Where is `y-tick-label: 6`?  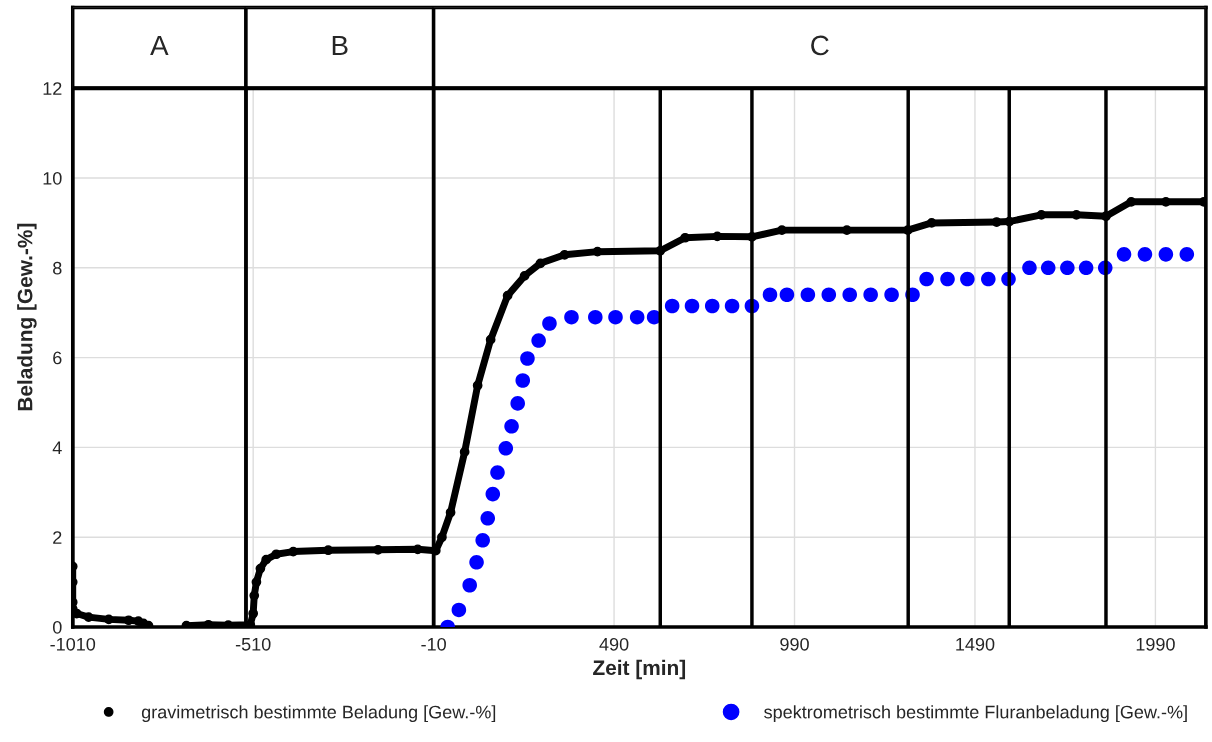
y-tick-label: 6 is located at coordinates (57, 358).